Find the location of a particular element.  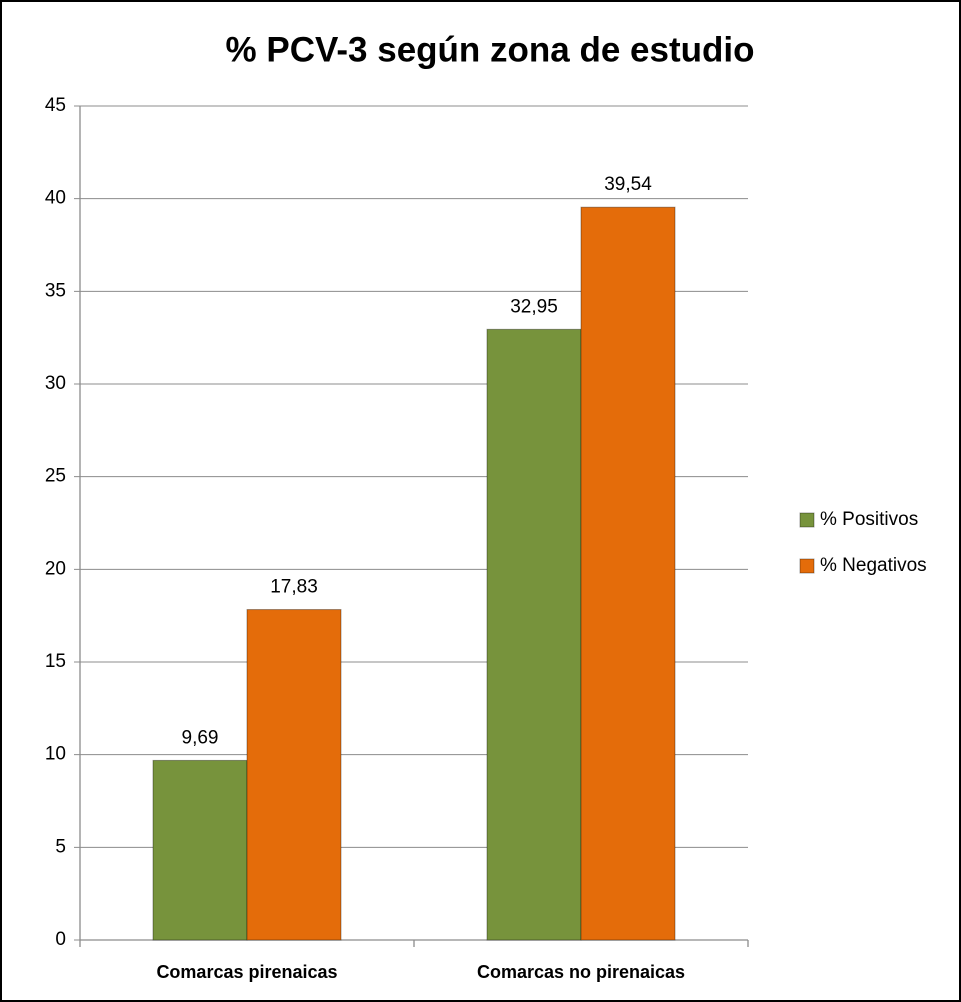

y-tick-label: 25 is located at coordinates (55, 476).